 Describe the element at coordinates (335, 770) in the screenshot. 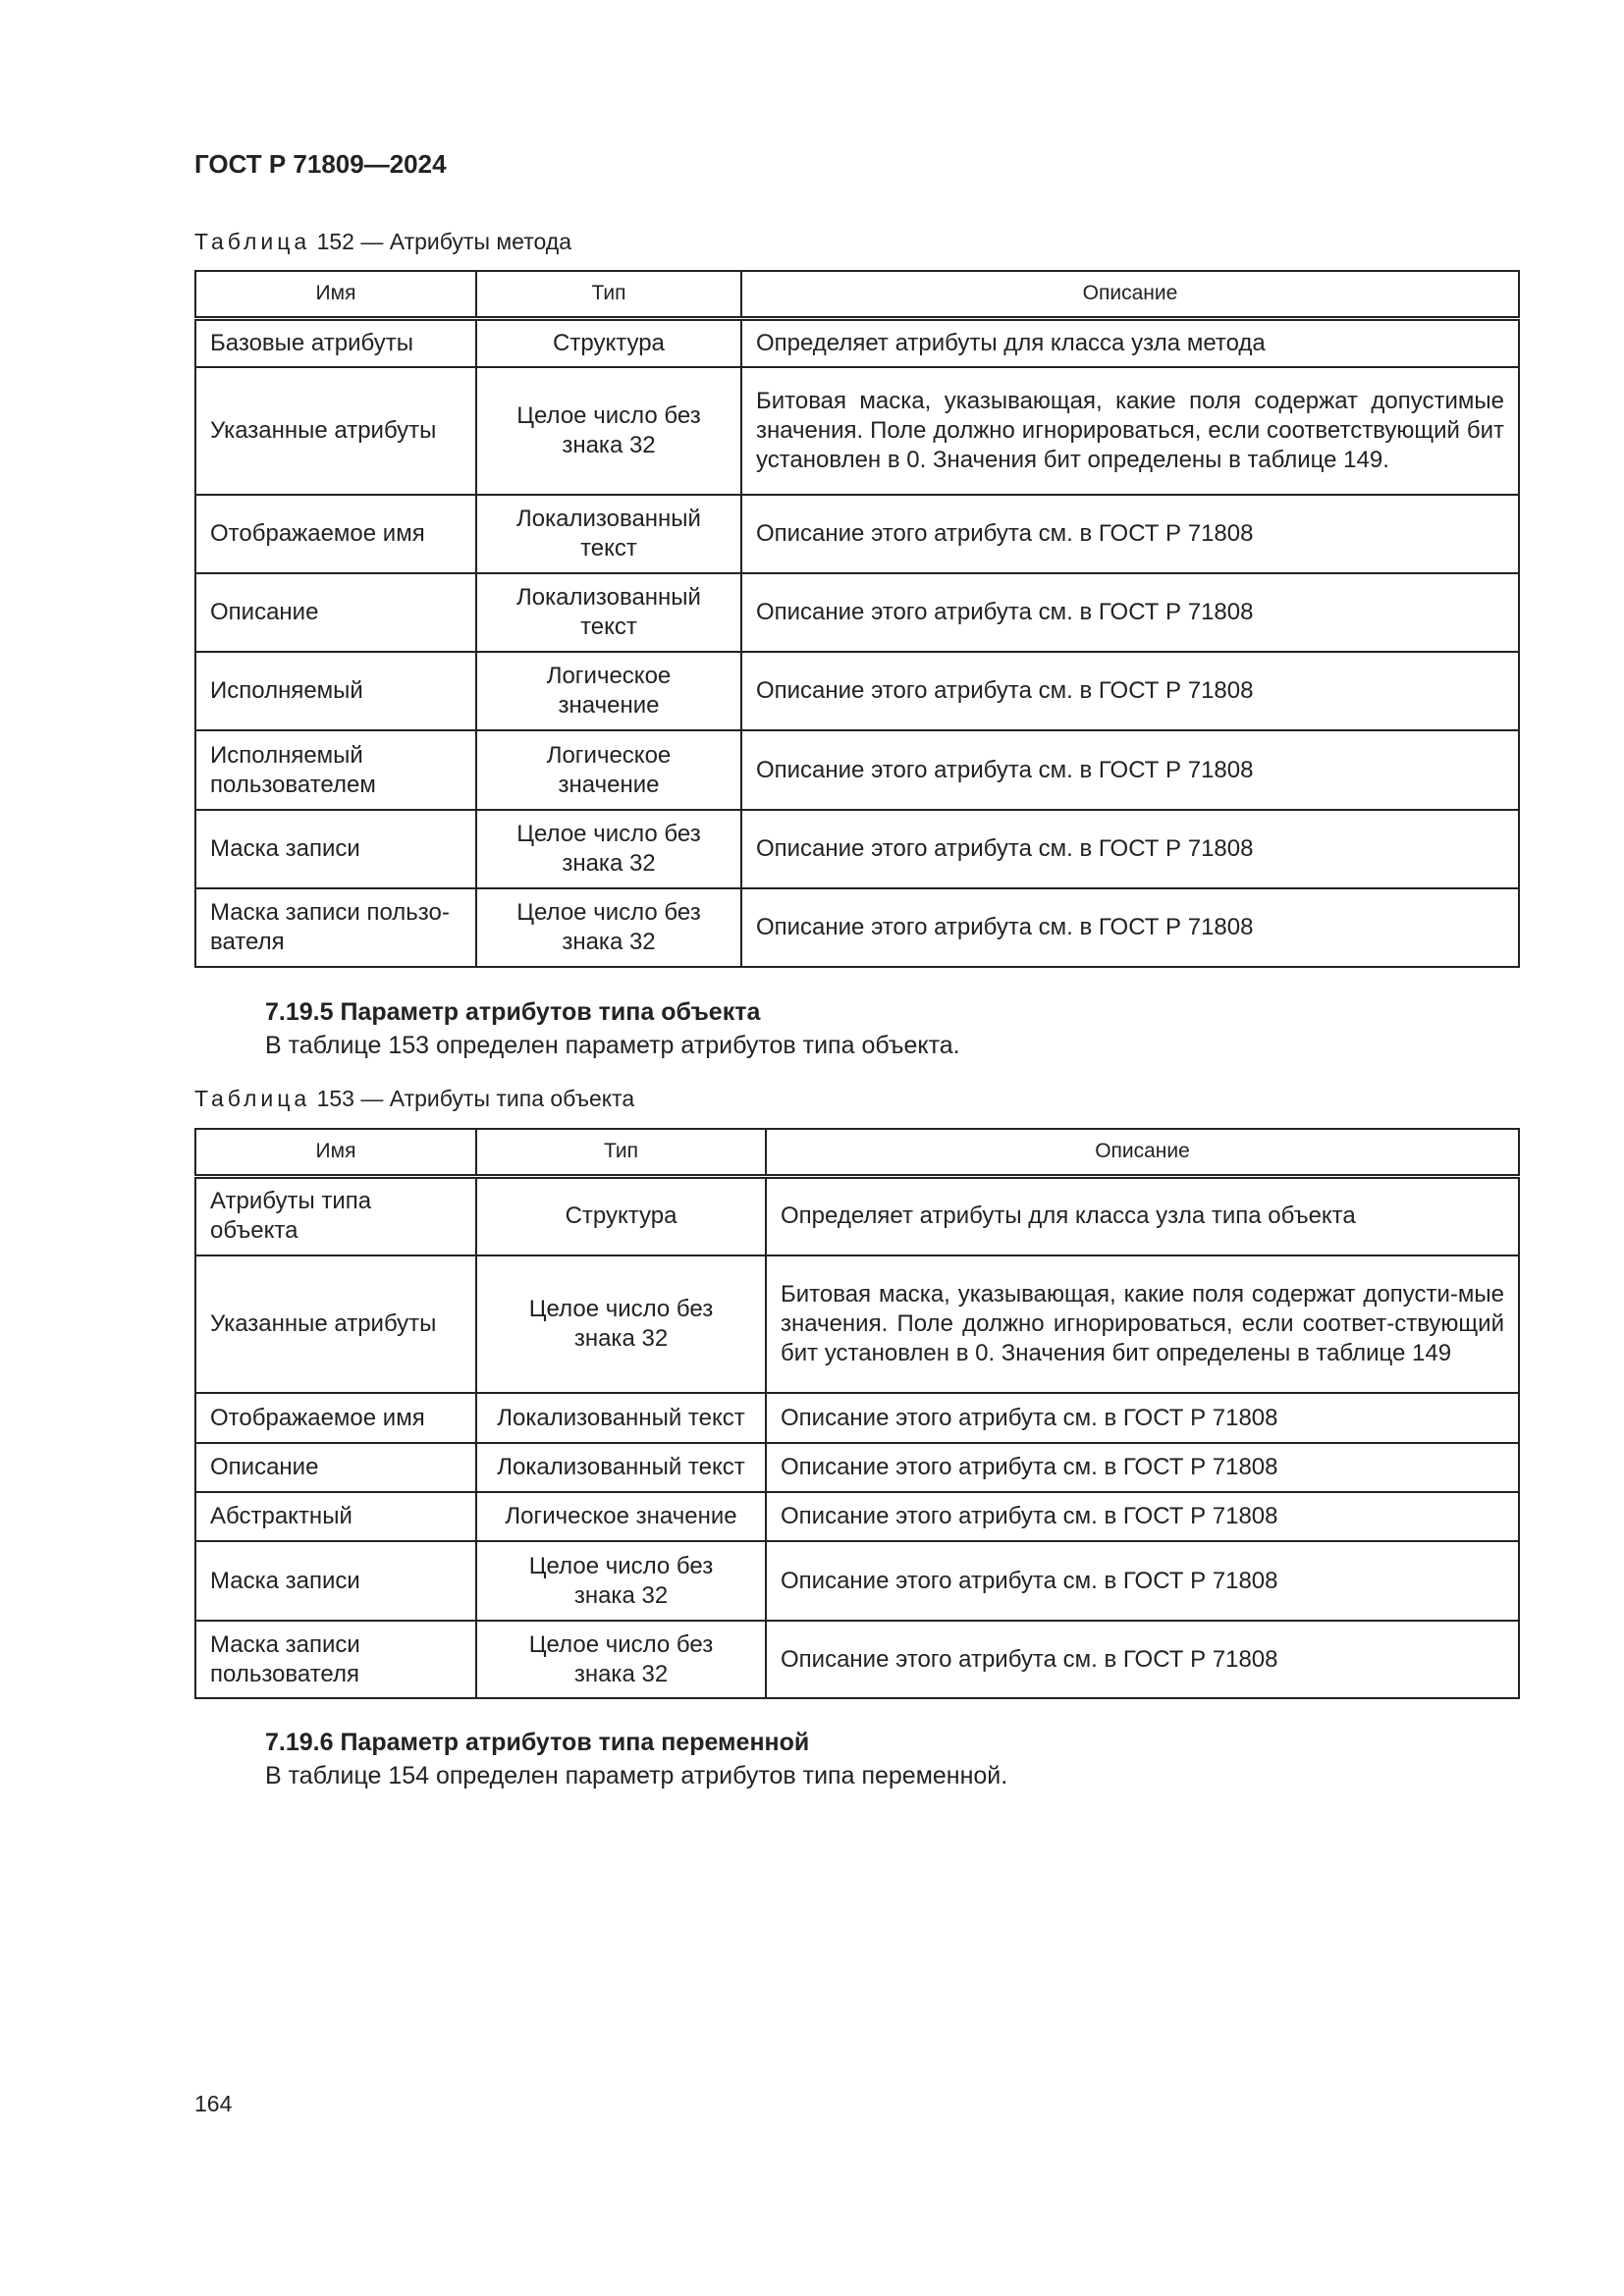

I see `cell-name: Исполняемый пользователем` at that location.